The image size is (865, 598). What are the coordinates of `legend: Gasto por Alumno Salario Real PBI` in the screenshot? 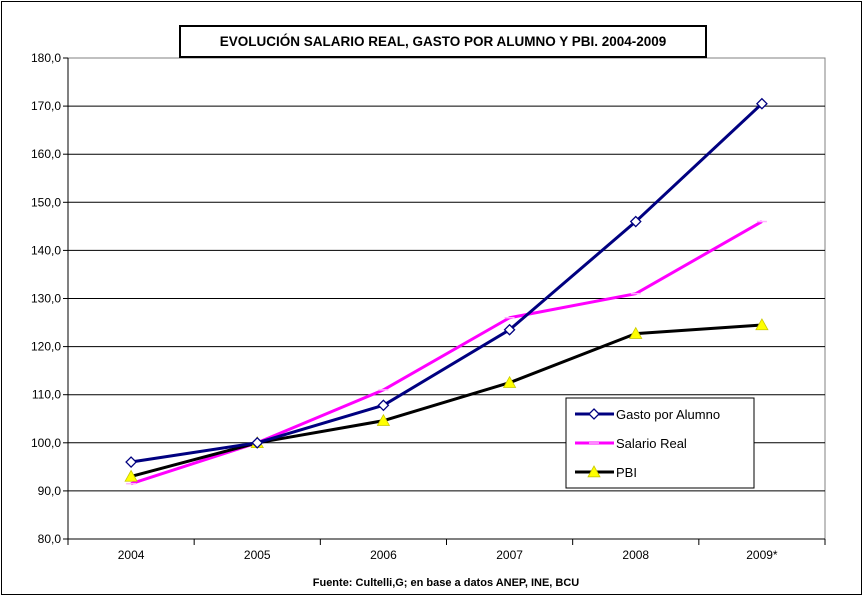 It's located at (660, 443).